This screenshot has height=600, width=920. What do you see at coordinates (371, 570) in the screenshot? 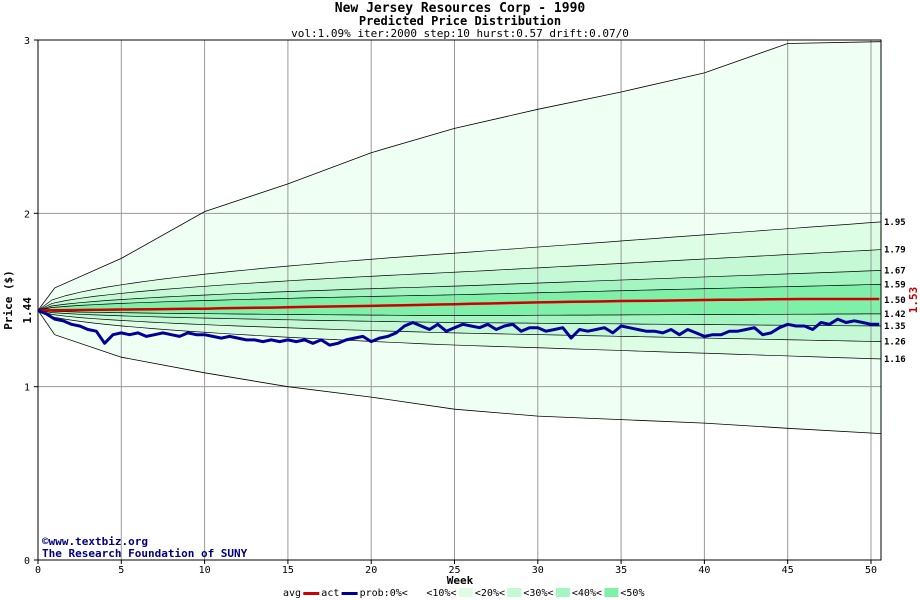
I see `x-tick-label: 20` at bounding box center [371, 570].